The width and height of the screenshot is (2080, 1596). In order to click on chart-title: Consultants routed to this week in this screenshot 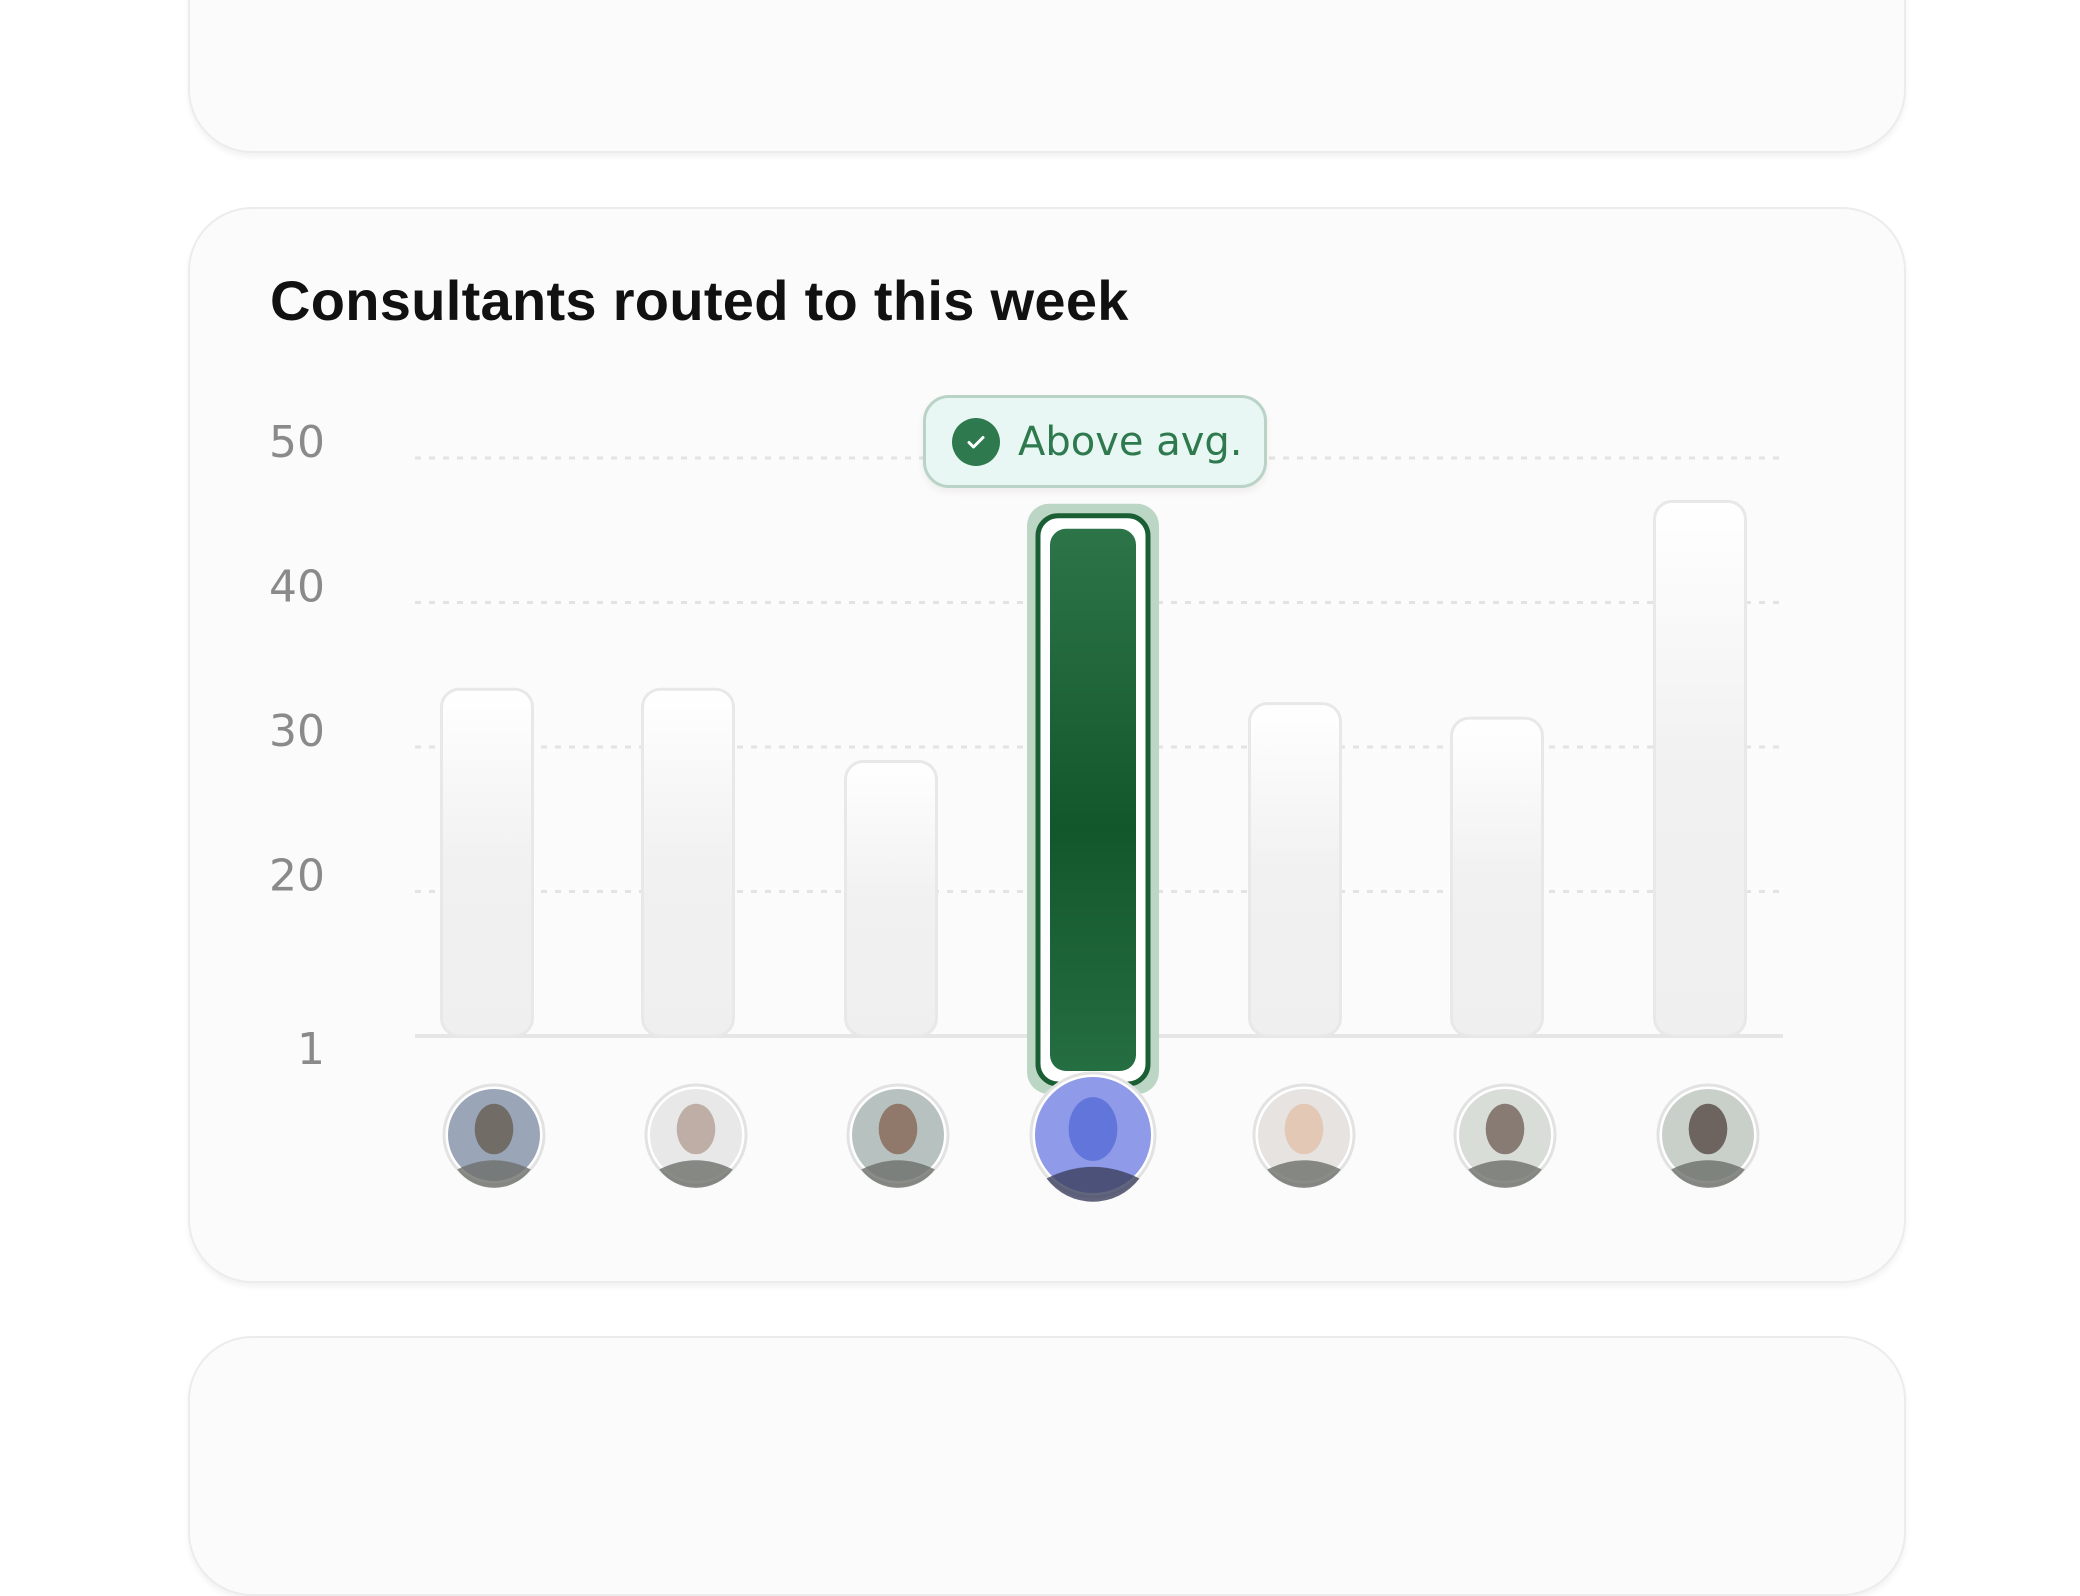, I will do `click(699, 300)`.